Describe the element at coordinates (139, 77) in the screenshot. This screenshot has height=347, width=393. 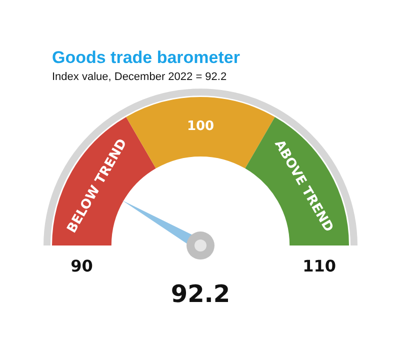
I see `chart-subtitle: Index value, December 2022 = 92.2` at that location.